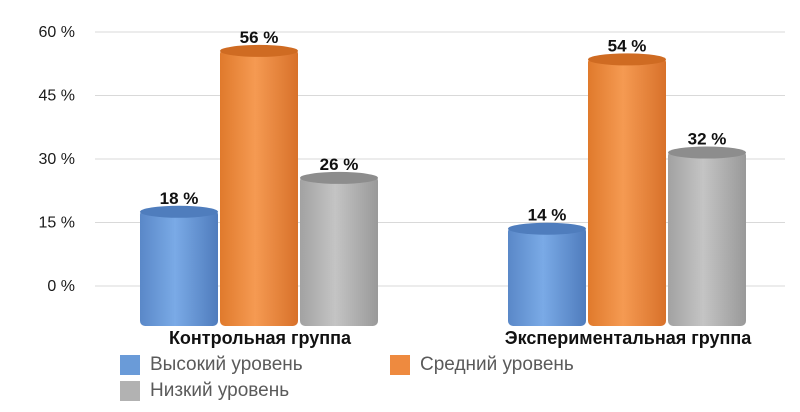  Describe the element at coordinates (130, 391) in the screenshot. I see `legend-swatch-low` at that location.